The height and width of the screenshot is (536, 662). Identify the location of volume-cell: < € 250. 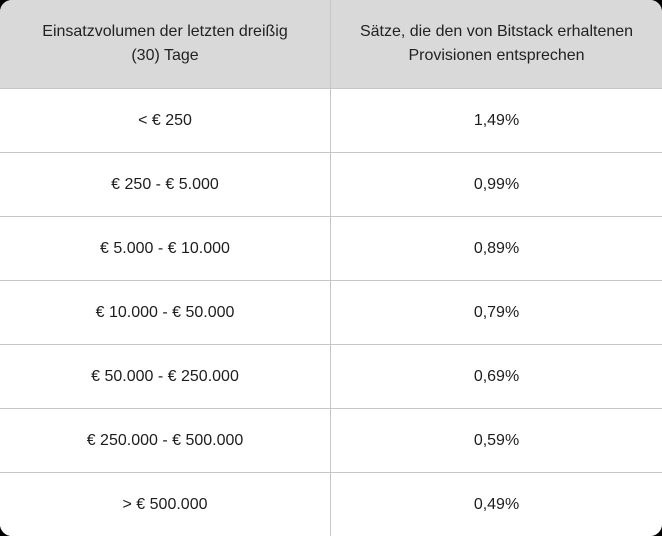
(165, 120).